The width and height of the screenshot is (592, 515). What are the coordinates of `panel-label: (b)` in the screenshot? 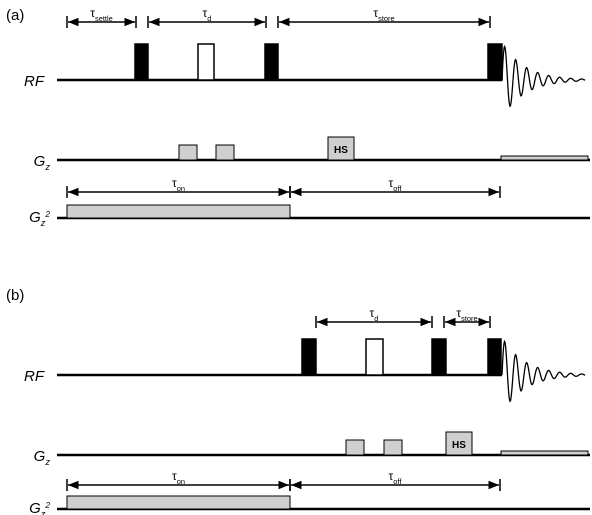 It's located at (15, 295).